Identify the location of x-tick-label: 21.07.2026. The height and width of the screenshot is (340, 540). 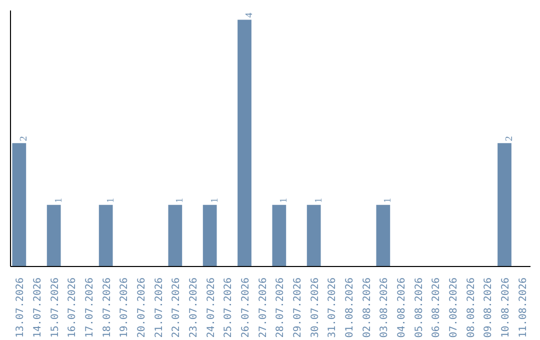
(159, 307).